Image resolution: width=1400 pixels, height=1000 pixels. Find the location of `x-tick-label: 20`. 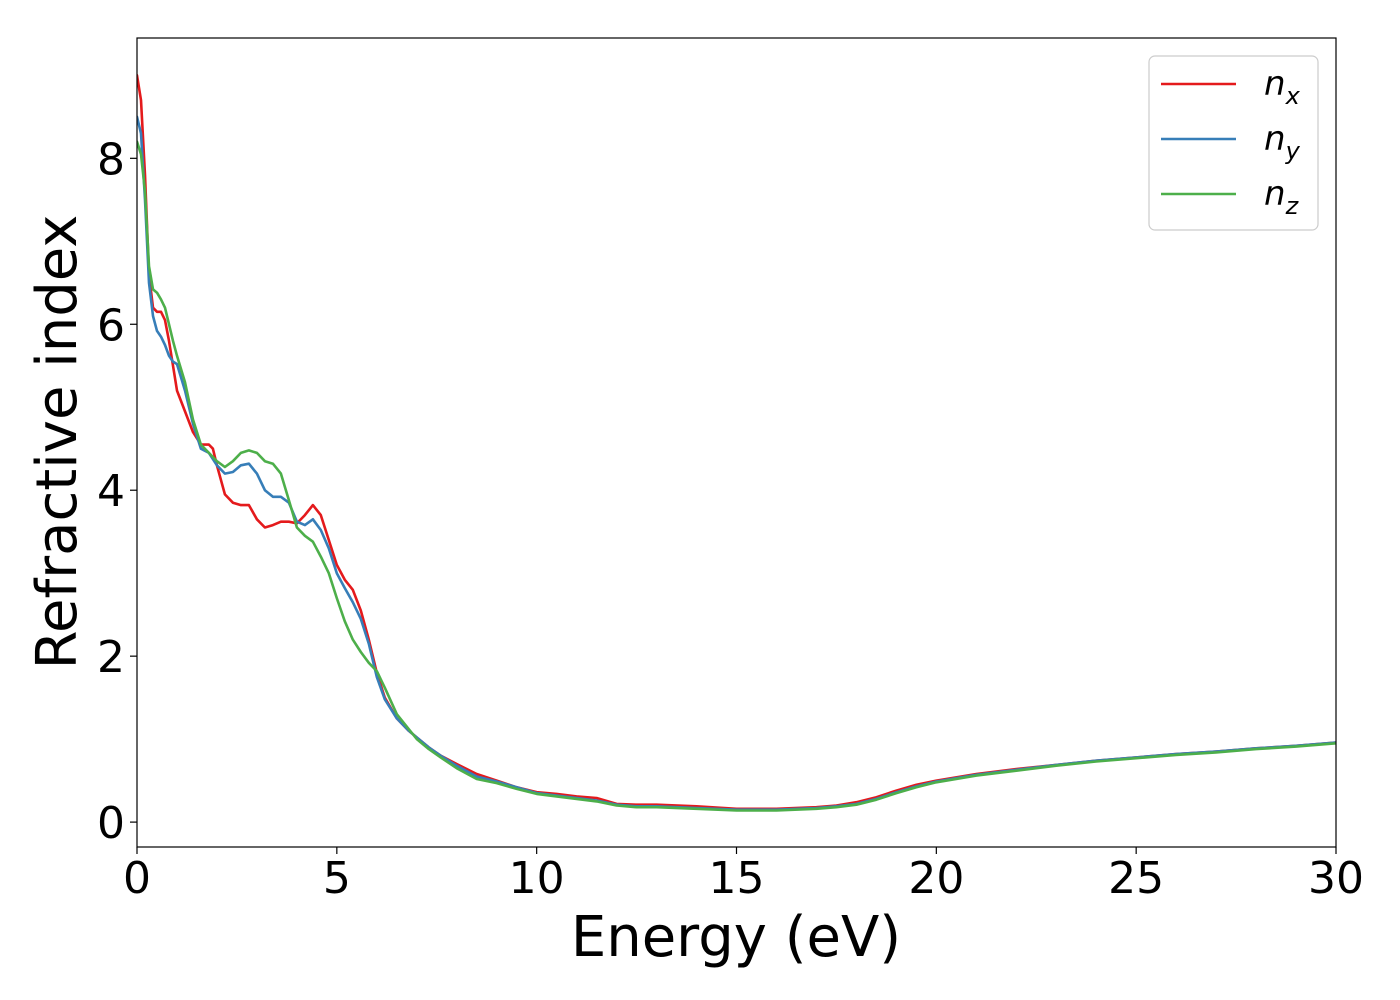

x-tick-label: 20 is located at coordinates (936, 878).